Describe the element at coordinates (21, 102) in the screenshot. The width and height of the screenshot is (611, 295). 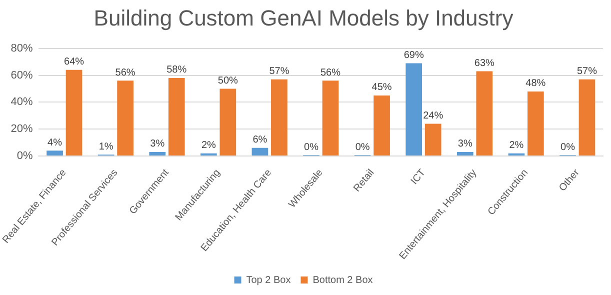
I see `y-tick-label: 40%` at that location.